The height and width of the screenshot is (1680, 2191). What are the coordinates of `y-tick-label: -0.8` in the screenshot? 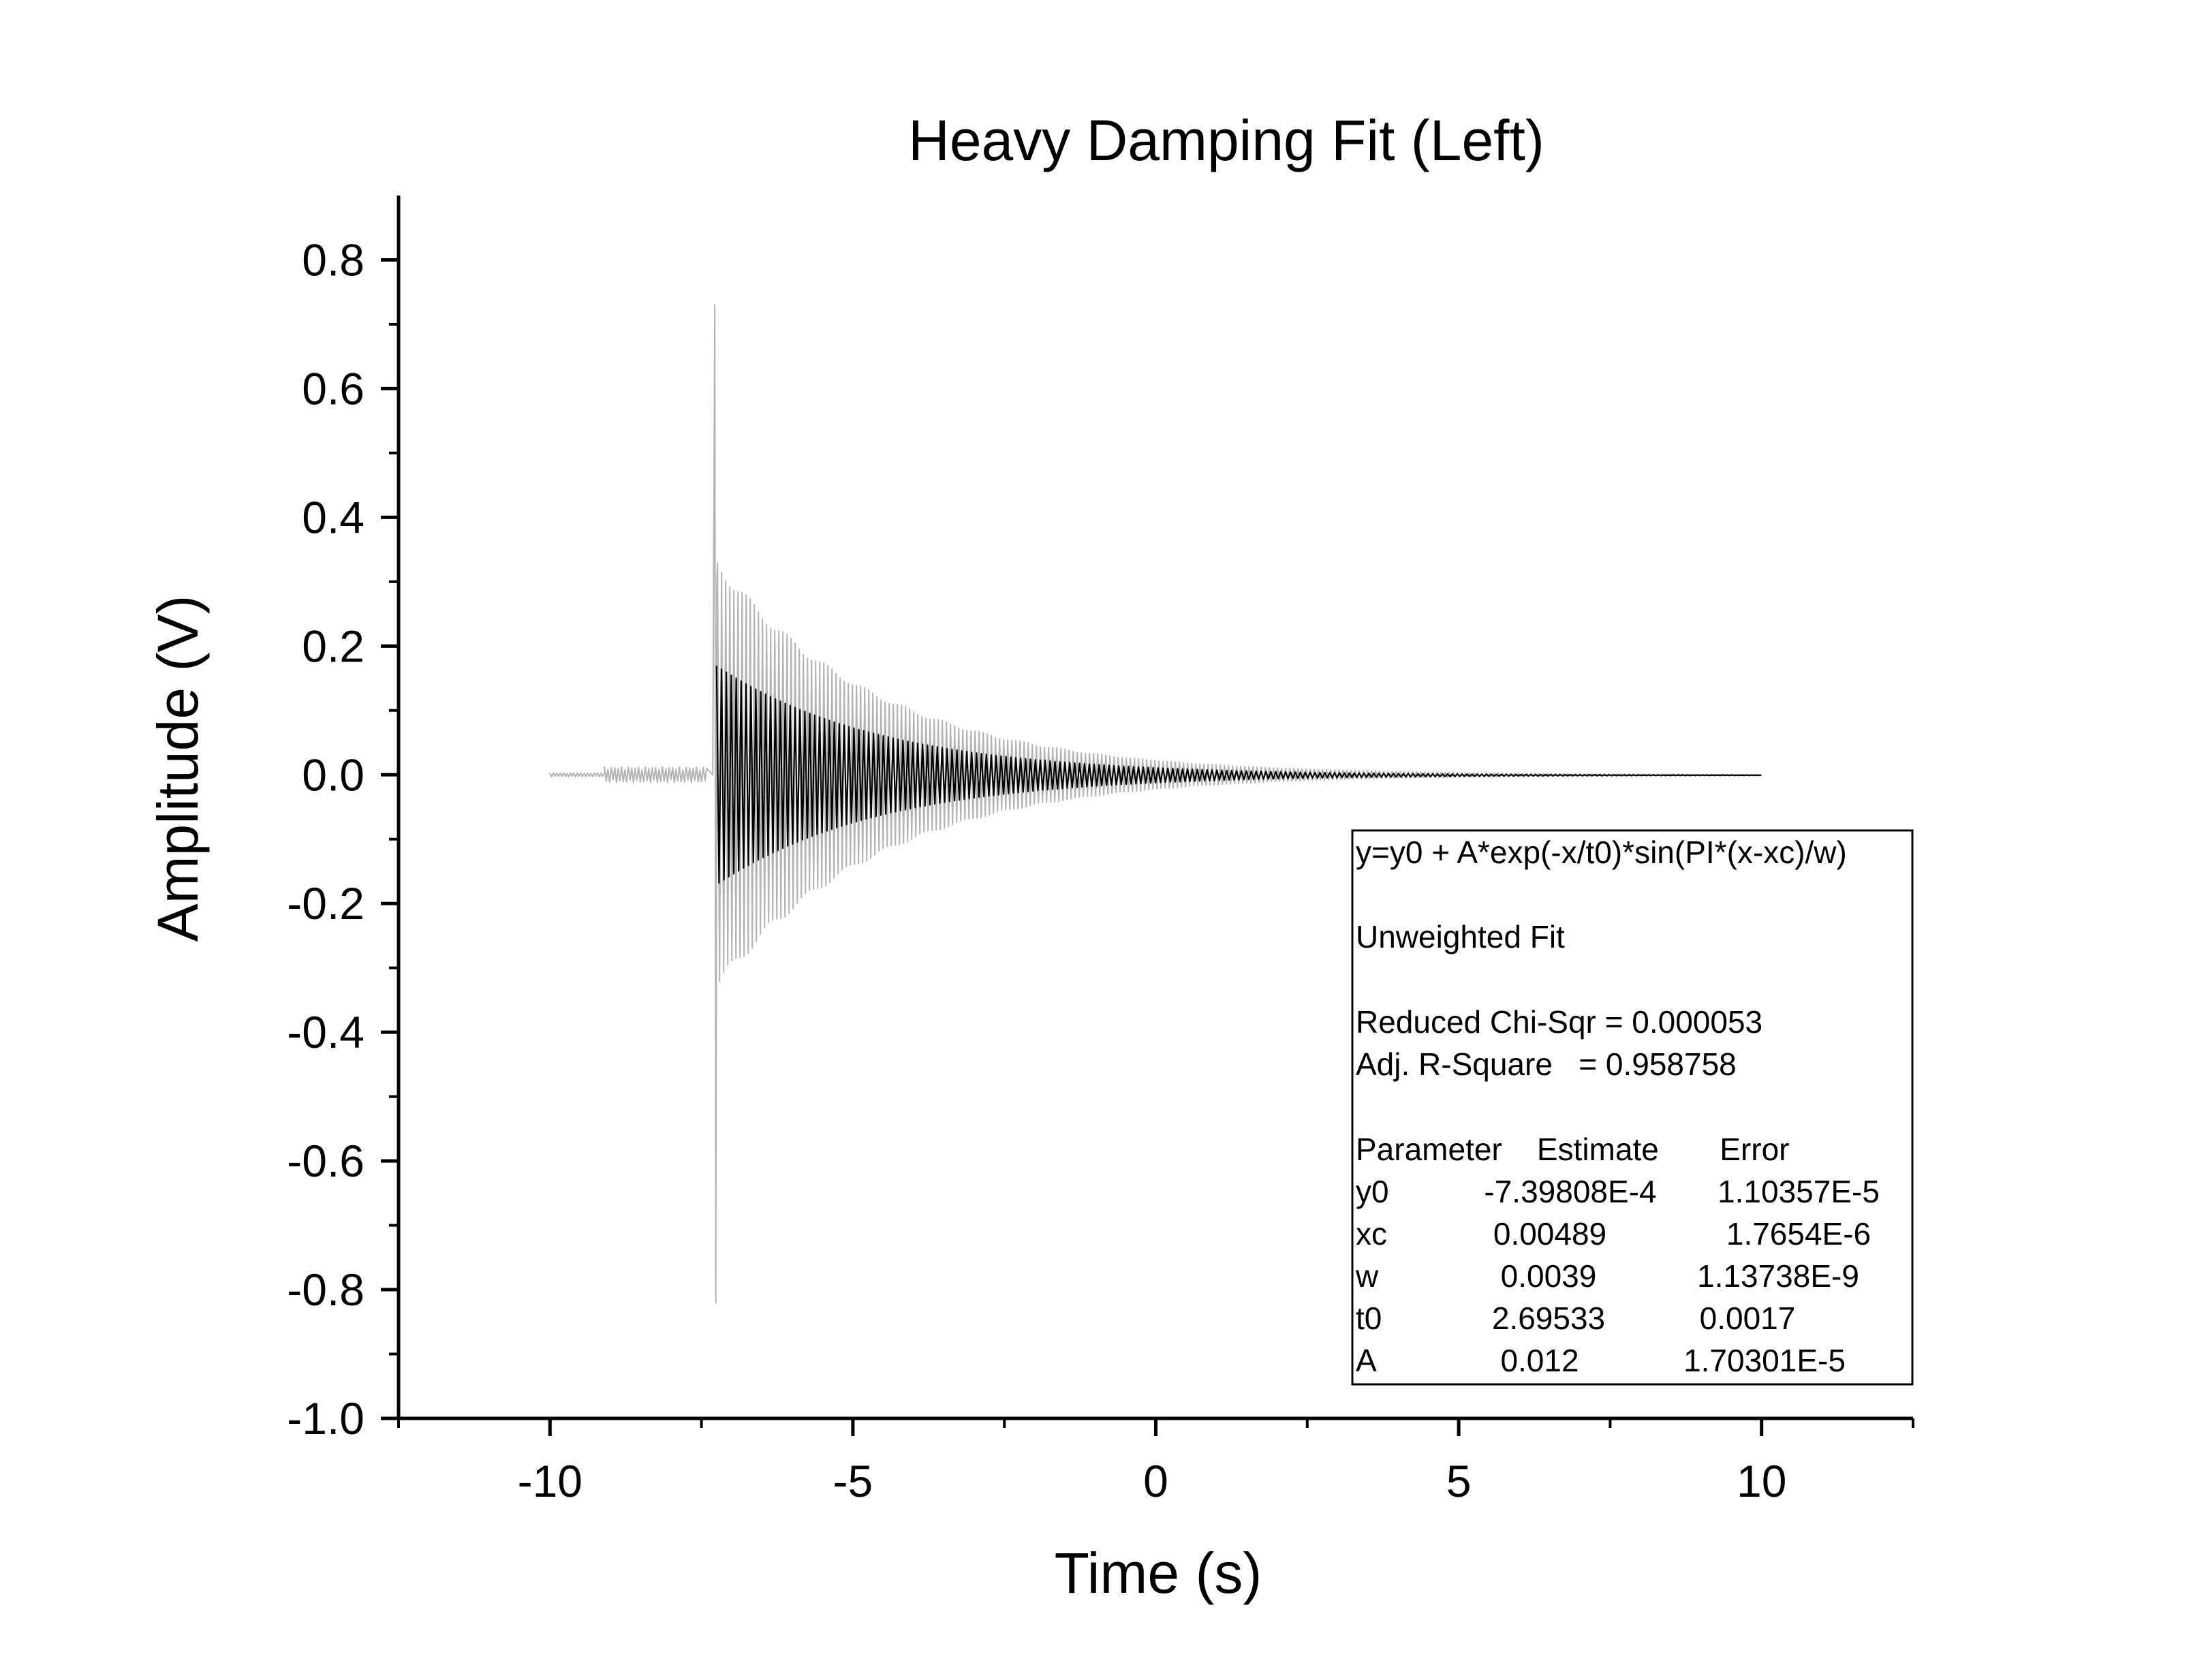 It's located at (325, 1289).